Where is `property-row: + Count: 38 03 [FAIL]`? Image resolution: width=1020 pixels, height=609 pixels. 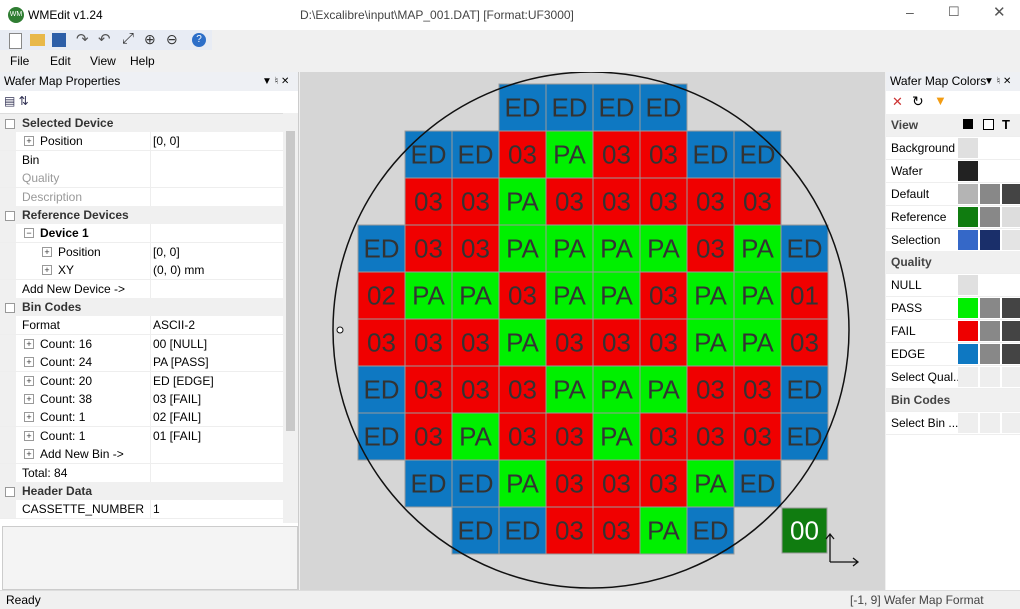
property-row: + Count: 38 03 [FAIL] is located at coordinates (141, 399).